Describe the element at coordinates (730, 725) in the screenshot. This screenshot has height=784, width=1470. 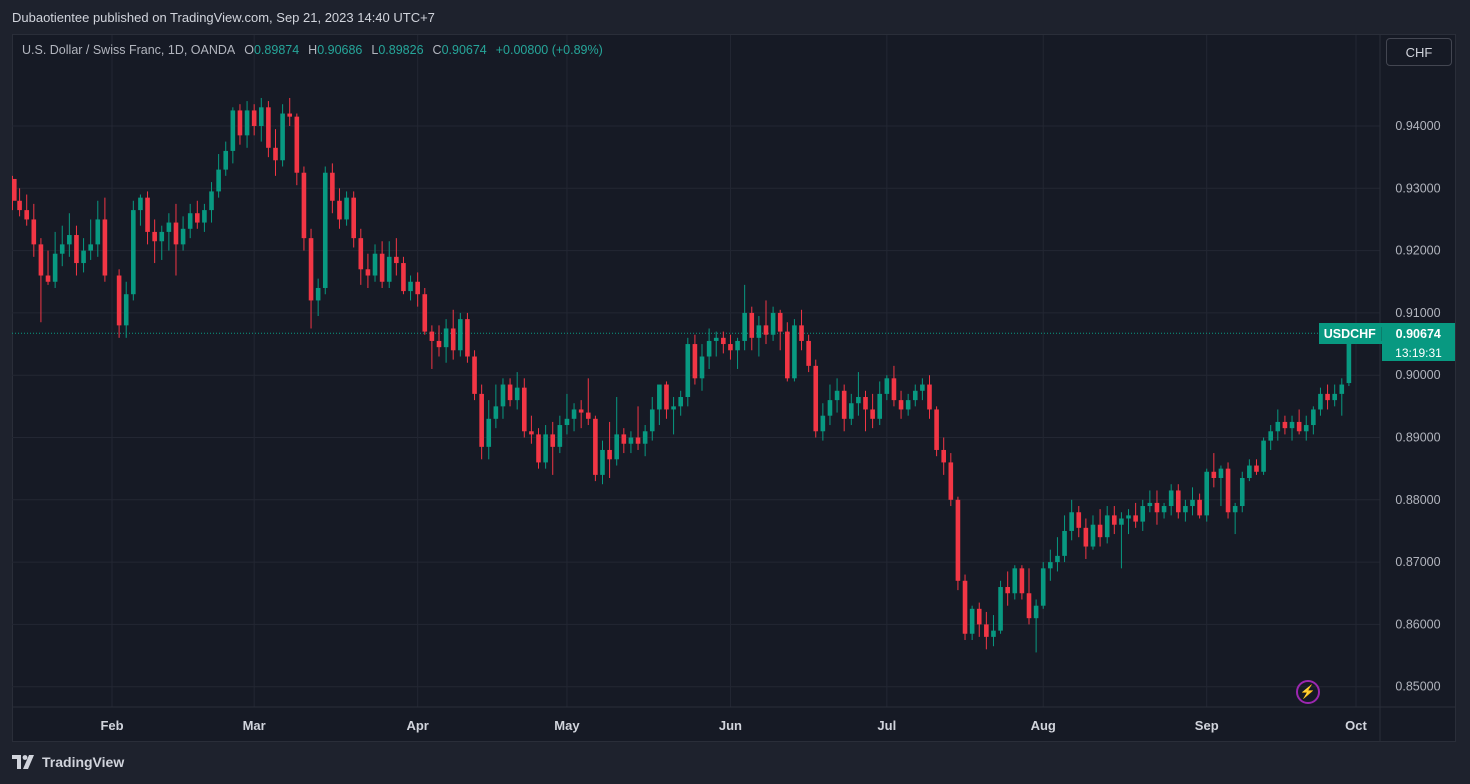
I see `x-tick-label: Jun` at that location.